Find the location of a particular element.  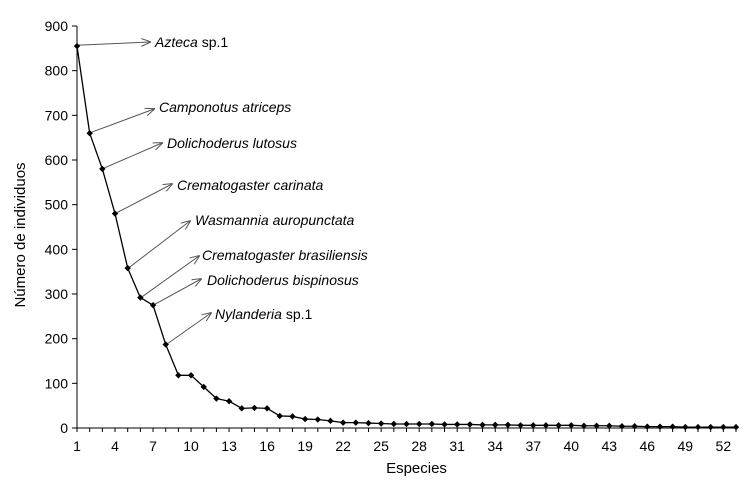

x-tick-label: 16 is located at coordinates (267, 446).